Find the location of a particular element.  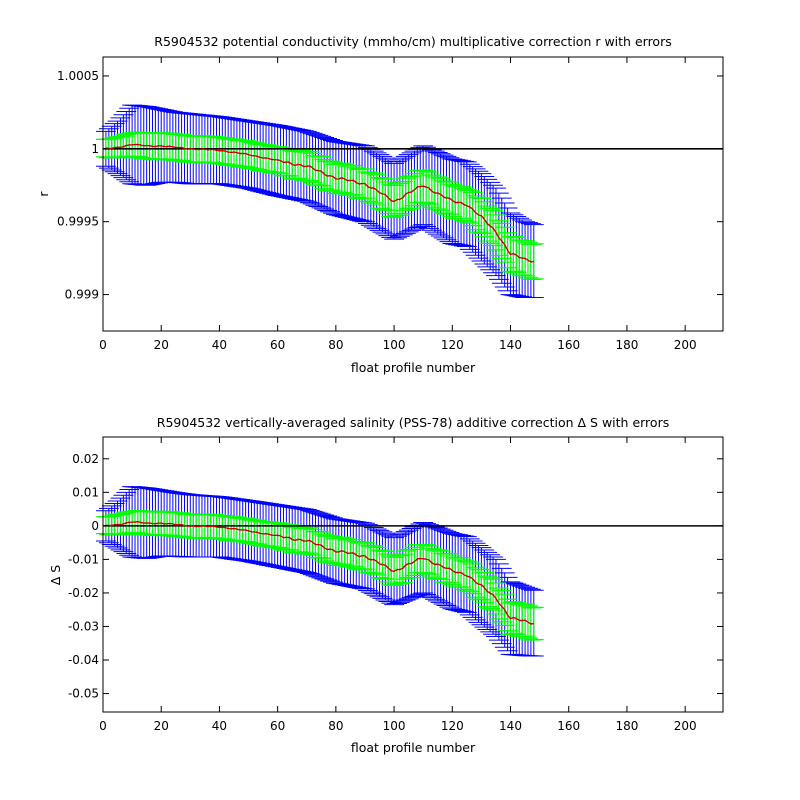

y-tick-label: 0.01 is located at coordinates (85, 492).